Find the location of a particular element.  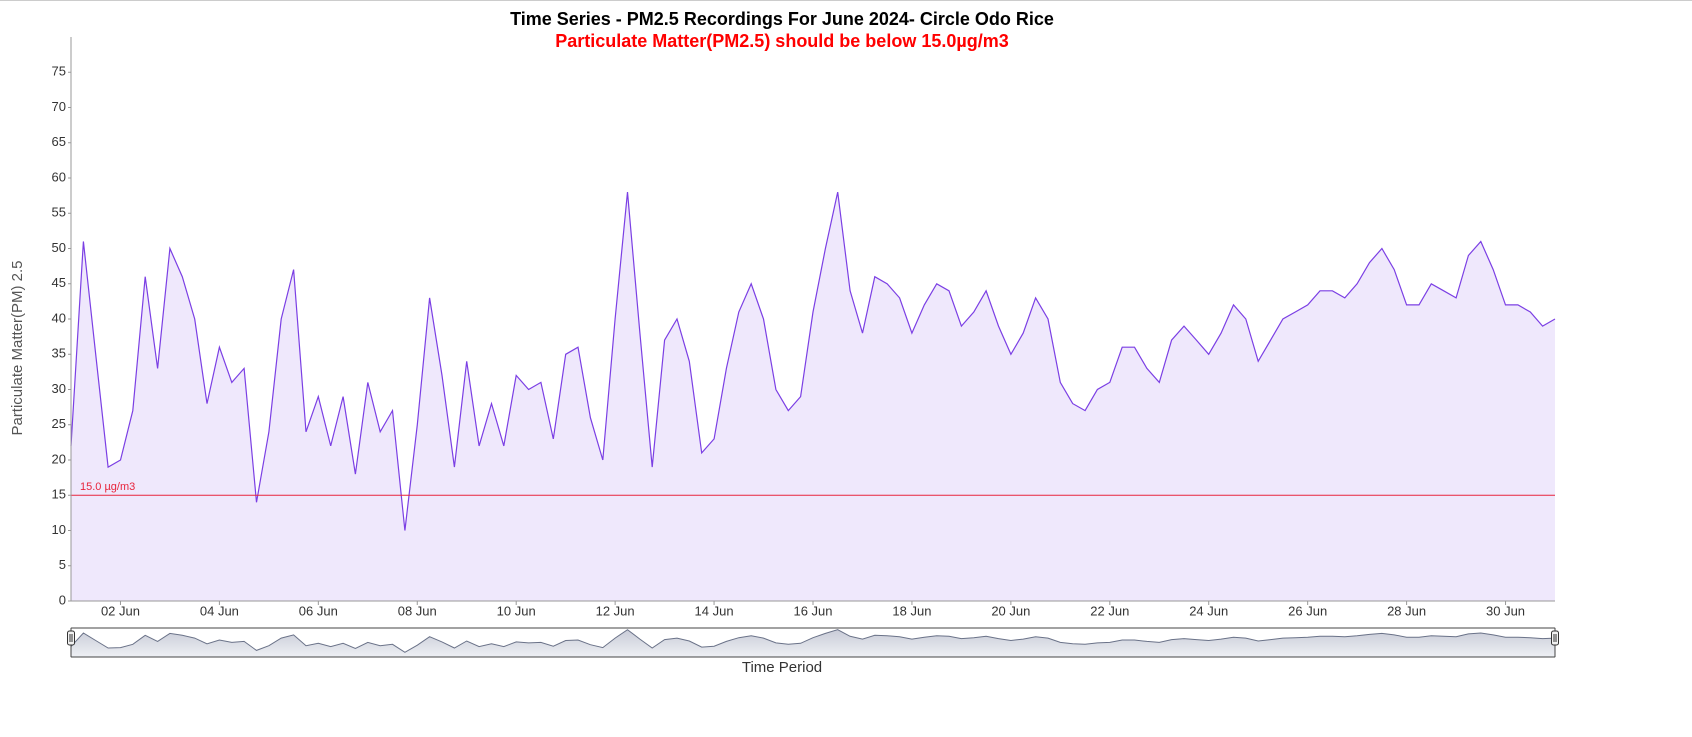

y-tick-label: 75 is located at coordinates (59, 71).